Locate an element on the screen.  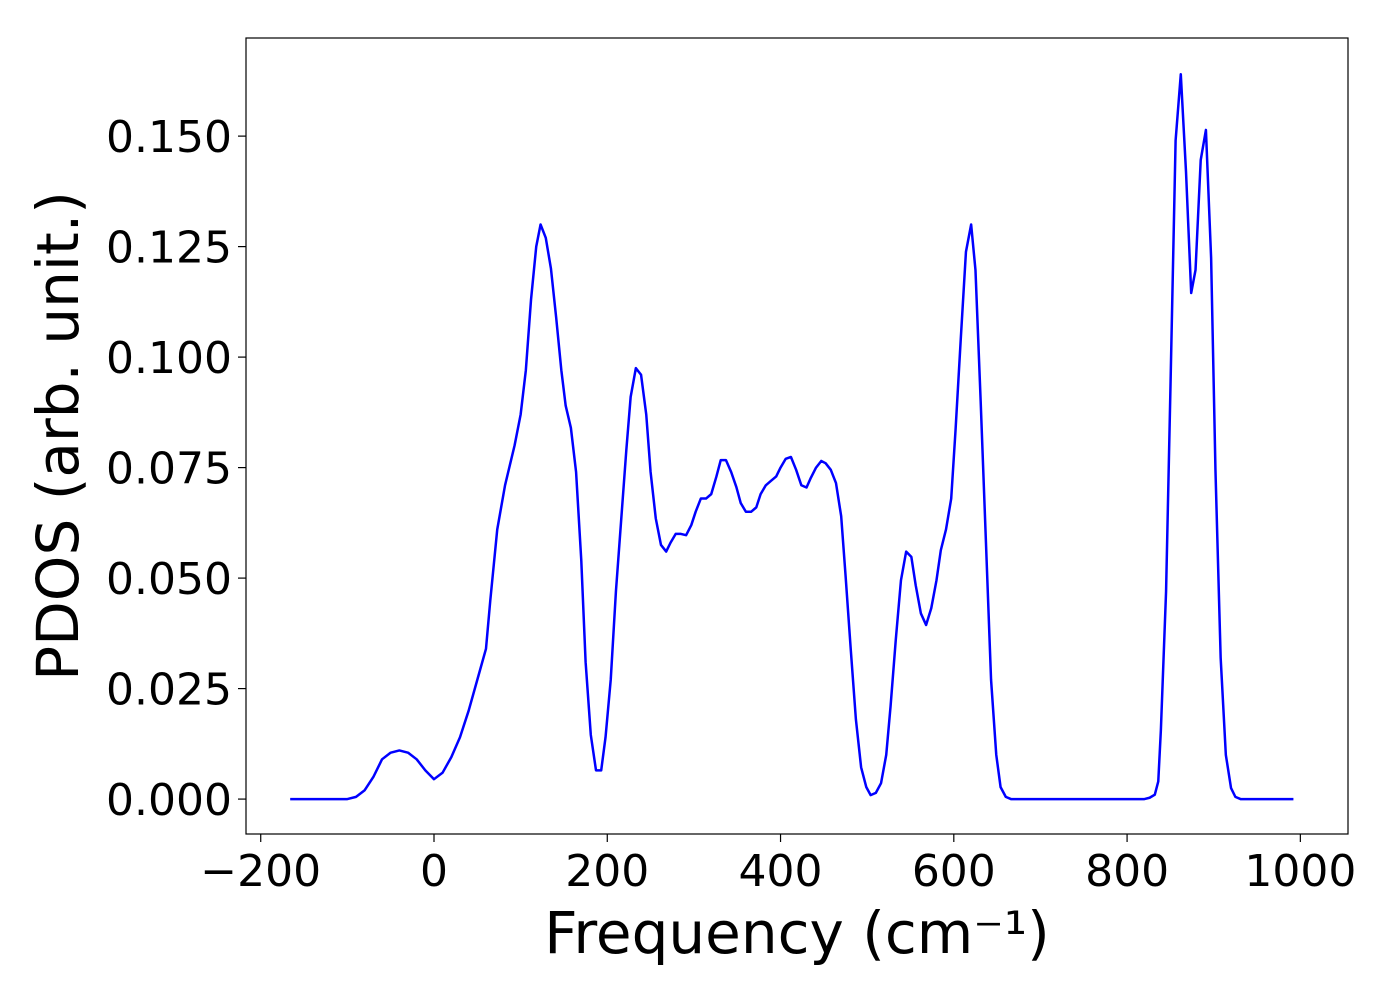
y-tick-label: 0.125 is located at coordinates (169, 248).